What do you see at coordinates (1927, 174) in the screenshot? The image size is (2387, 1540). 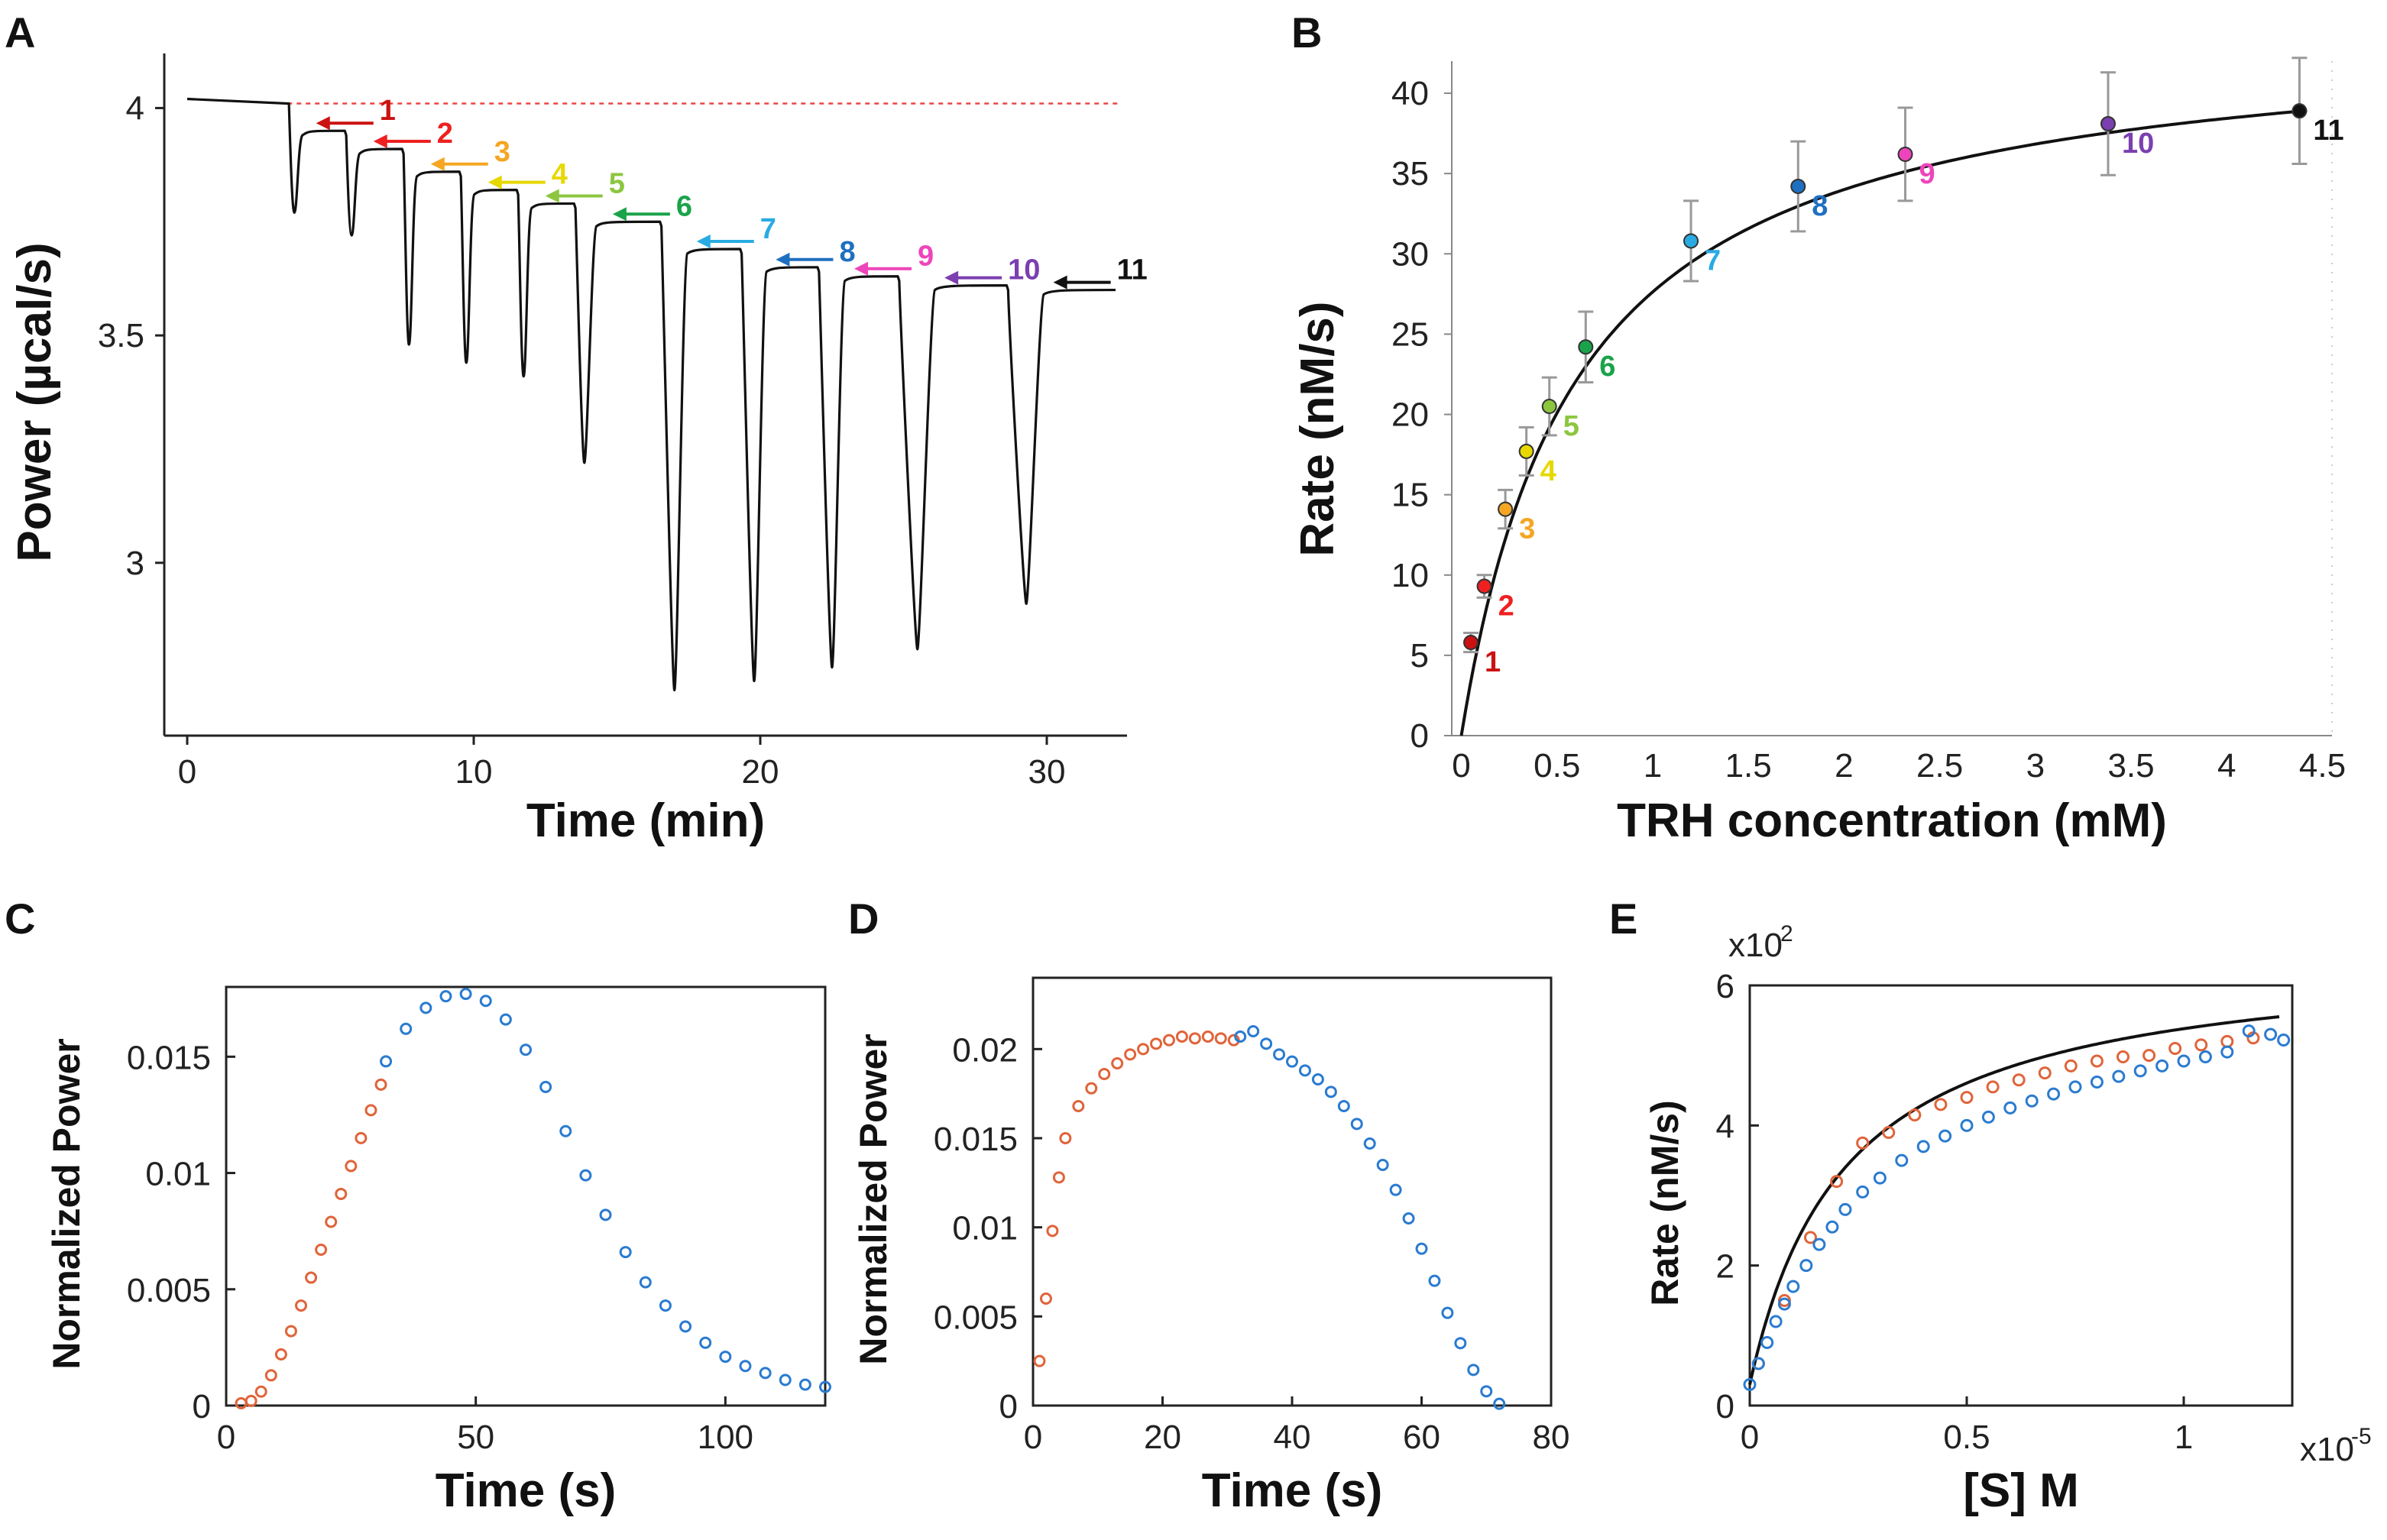 I see `point-label: 9` at bounding box center [1927, 174].